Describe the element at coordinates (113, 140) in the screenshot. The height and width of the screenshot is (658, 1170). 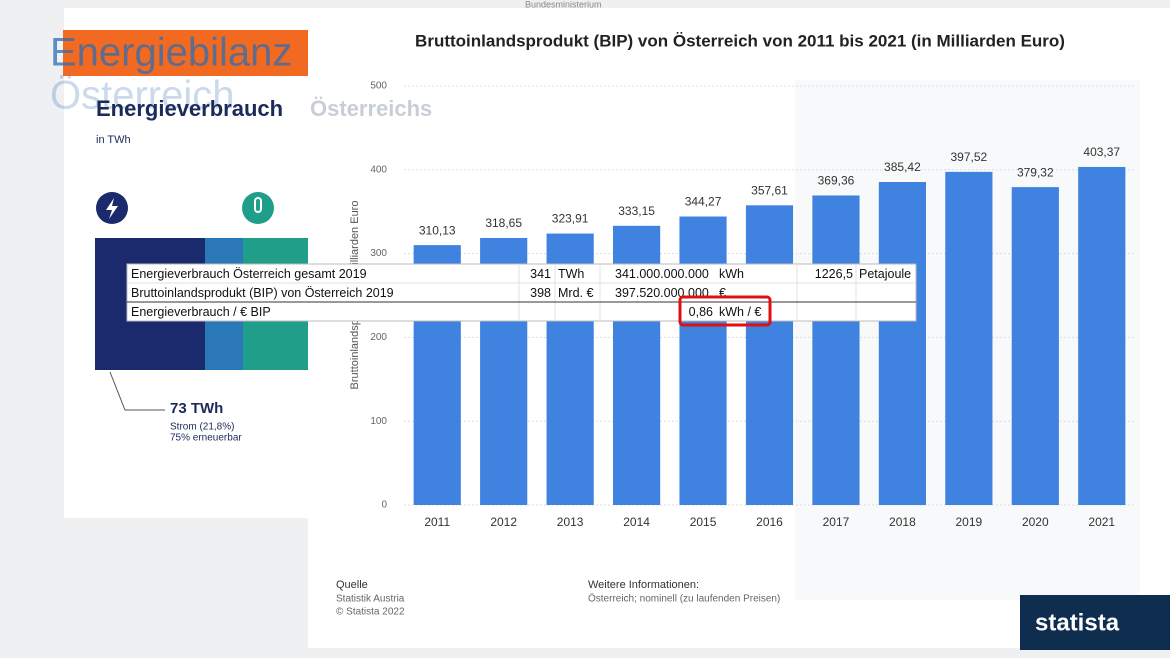
I see `panel-unit: in TWh` at that location.